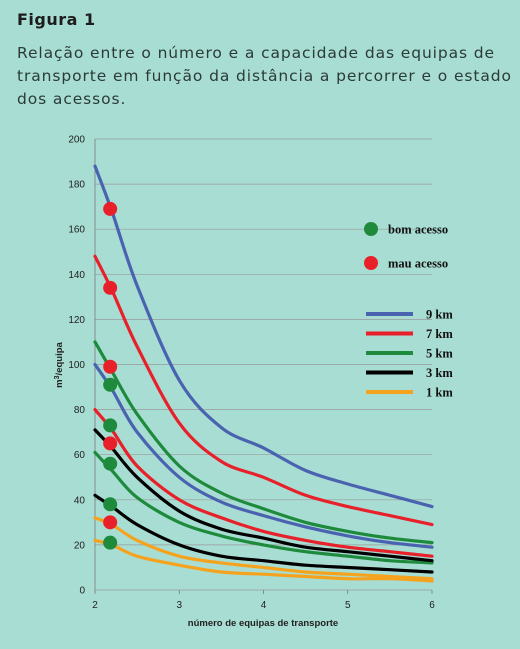  What do you see at coordinates (439, 315) in the screenshot?
I see `legend-series-label: 9 km` at bounding box center [439, 315].